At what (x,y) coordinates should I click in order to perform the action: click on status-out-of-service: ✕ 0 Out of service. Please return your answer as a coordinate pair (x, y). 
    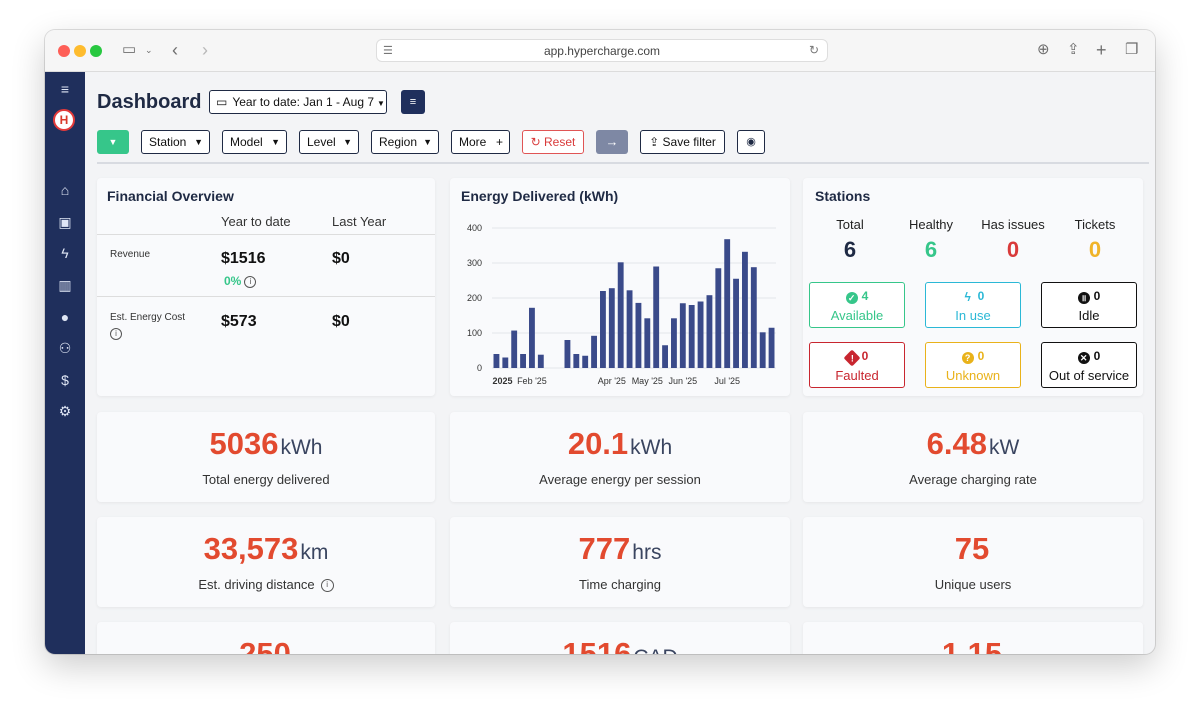
    Looking at the image, I should click on (1089, 365).